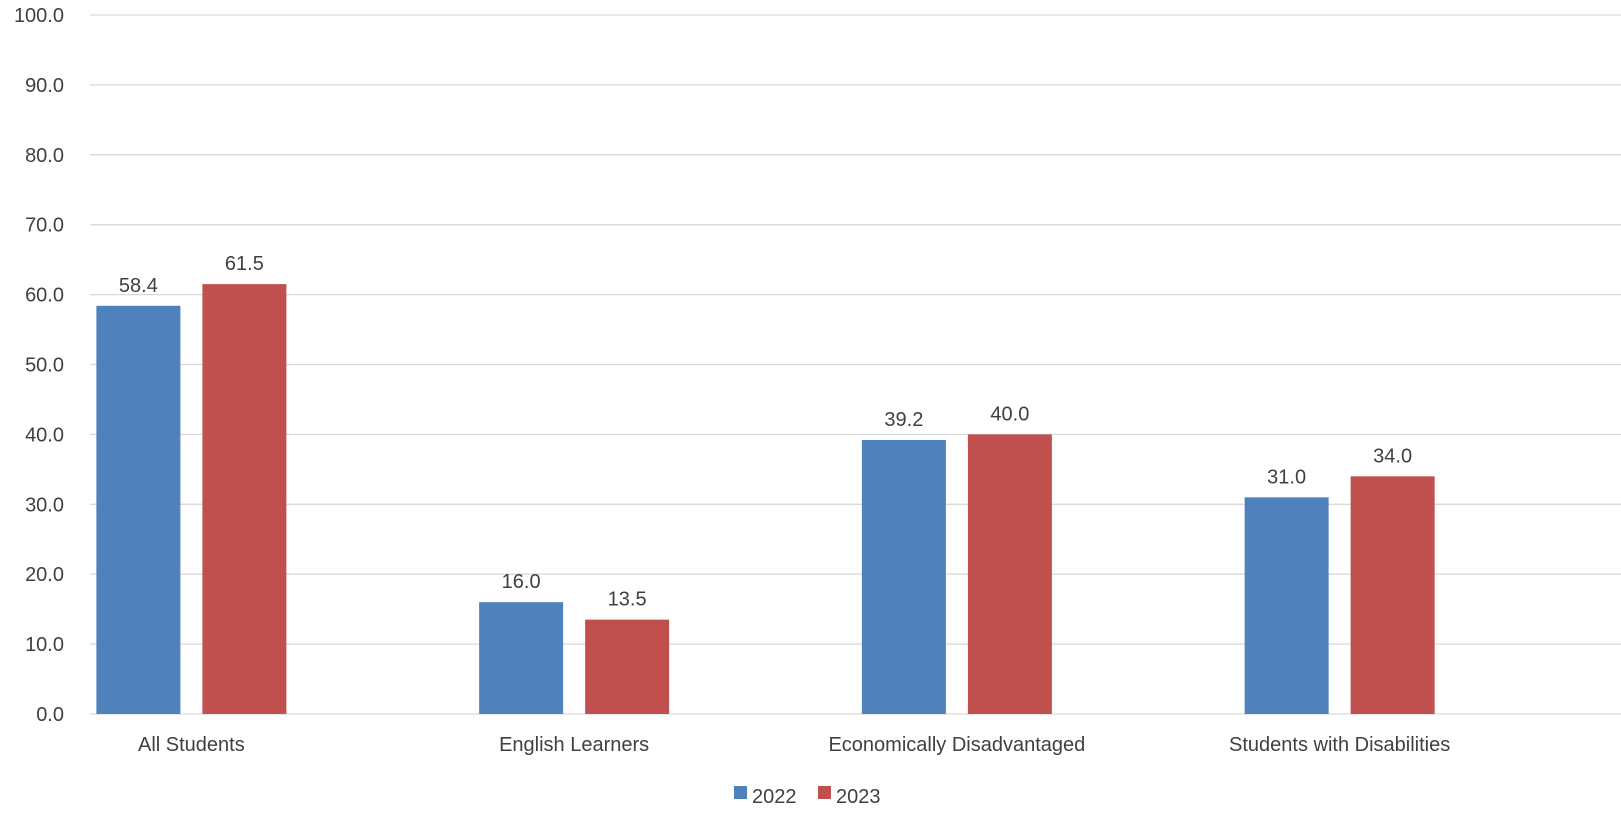  Describe the element at coordinates (39, 16) in the screenshot. I see `y-tick-label: 100.0` at that location.